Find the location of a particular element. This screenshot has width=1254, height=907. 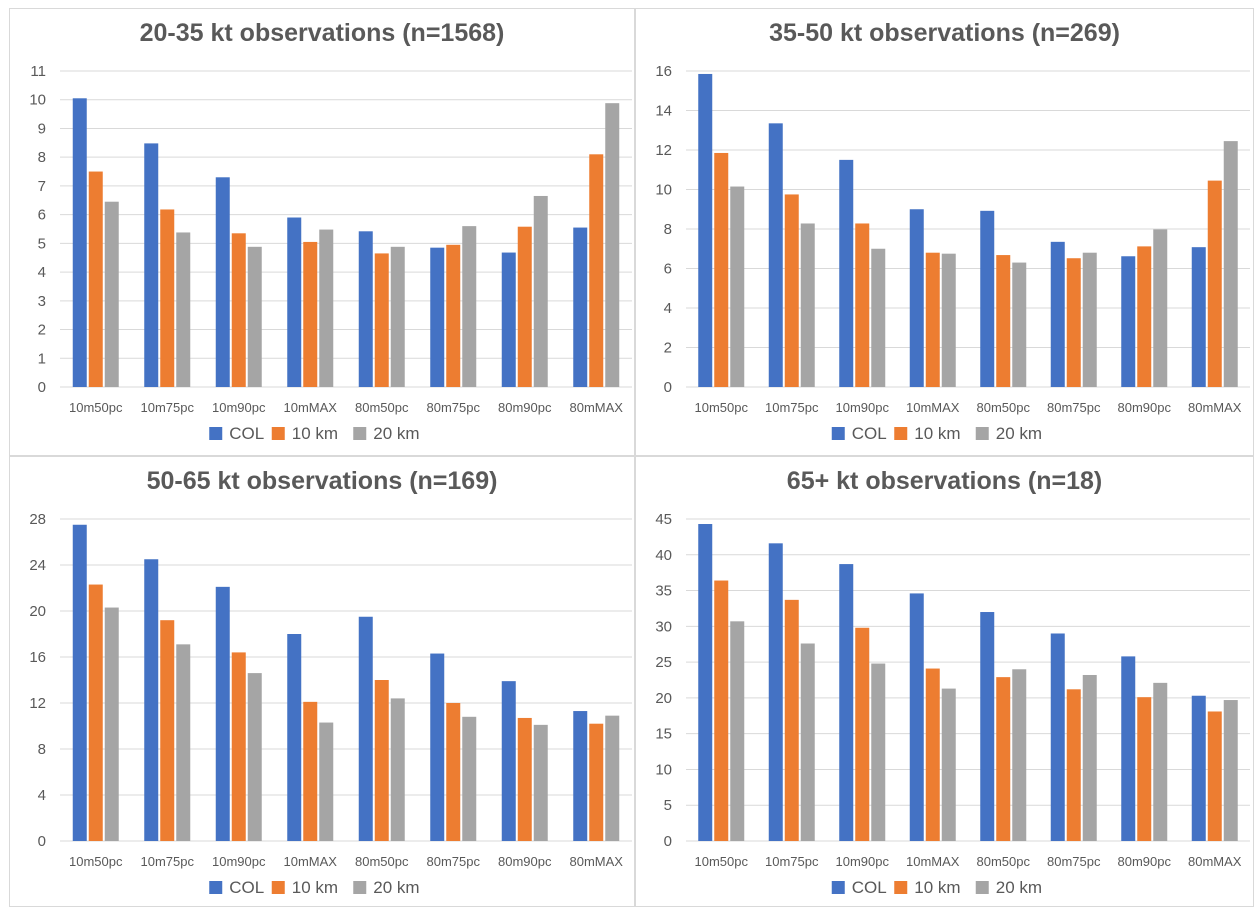

y-tick-label: 35 is located at coordinates (663, 591).